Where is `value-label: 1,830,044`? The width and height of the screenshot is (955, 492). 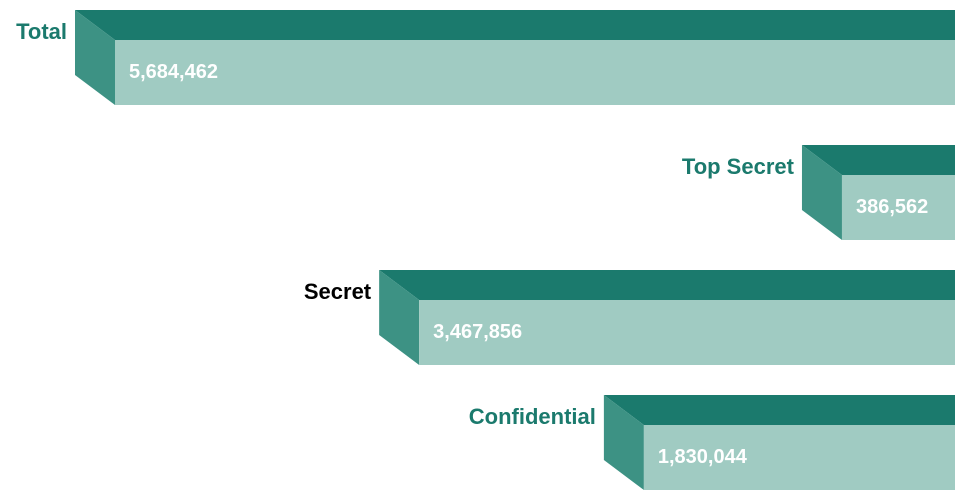 value-label: 1,830,044 is located at coordinates (703, 457).